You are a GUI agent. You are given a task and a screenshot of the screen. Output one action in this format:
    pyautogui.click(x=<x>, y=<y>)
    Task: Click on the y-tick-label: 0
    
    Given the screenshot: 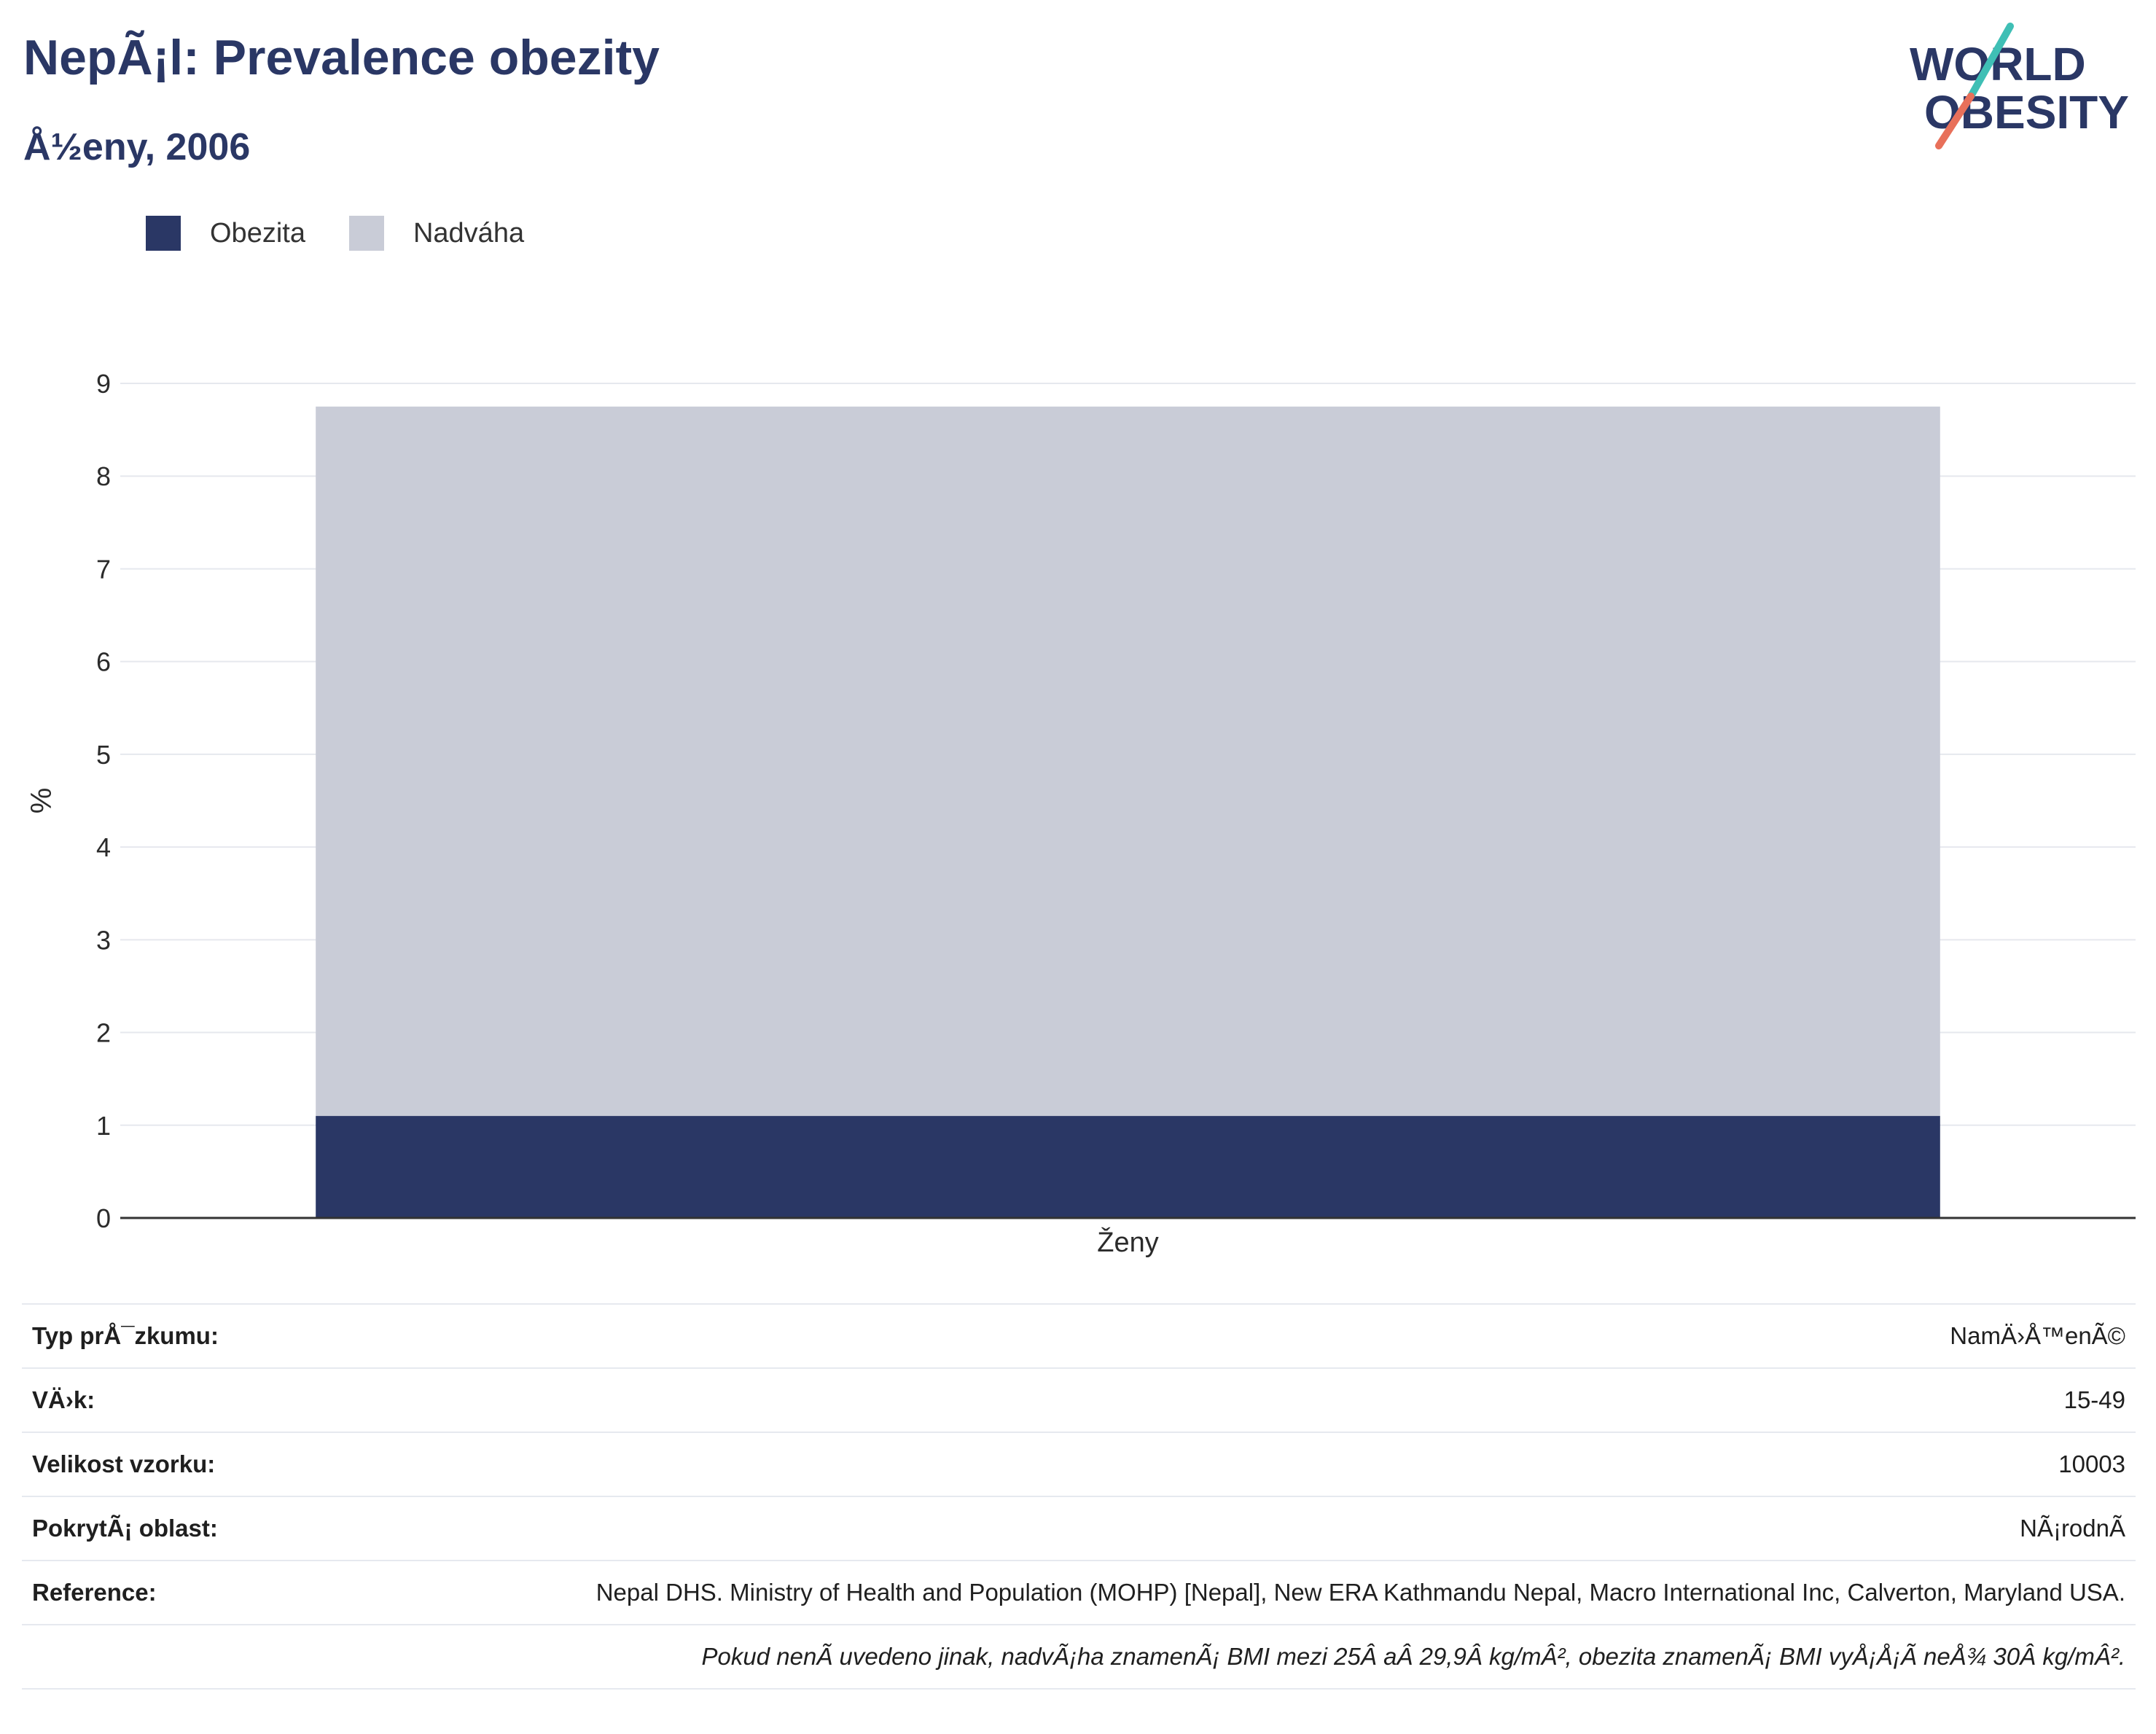 What is the action you would take?
    pyautogui.click(x=103, y=1218)
    